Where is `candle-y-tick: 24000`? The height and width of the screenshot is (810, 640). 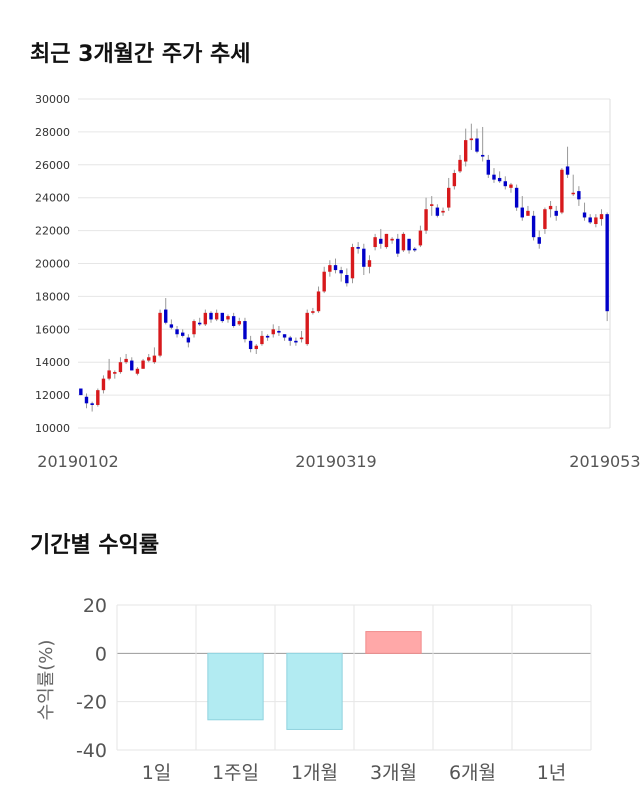
candle-y-tick: 24000 is located at coordinates (52, 198).